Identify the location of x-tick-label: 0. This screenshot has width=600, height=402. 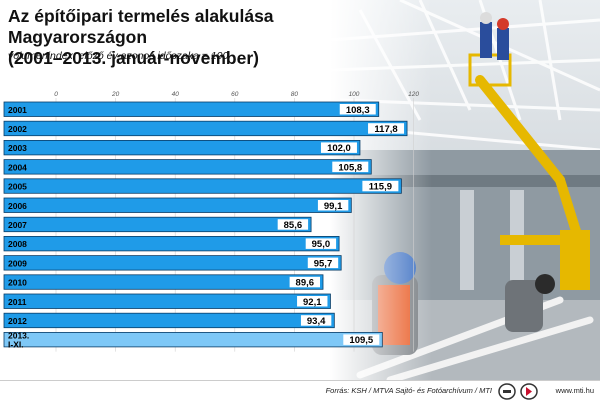
(56, 94).